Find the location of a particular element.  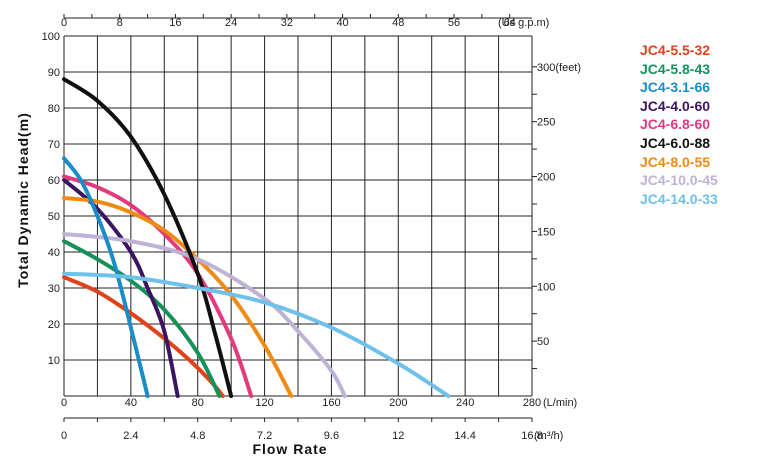

bottom-tick-label: 4.8 is located at coordinates (197, 436).